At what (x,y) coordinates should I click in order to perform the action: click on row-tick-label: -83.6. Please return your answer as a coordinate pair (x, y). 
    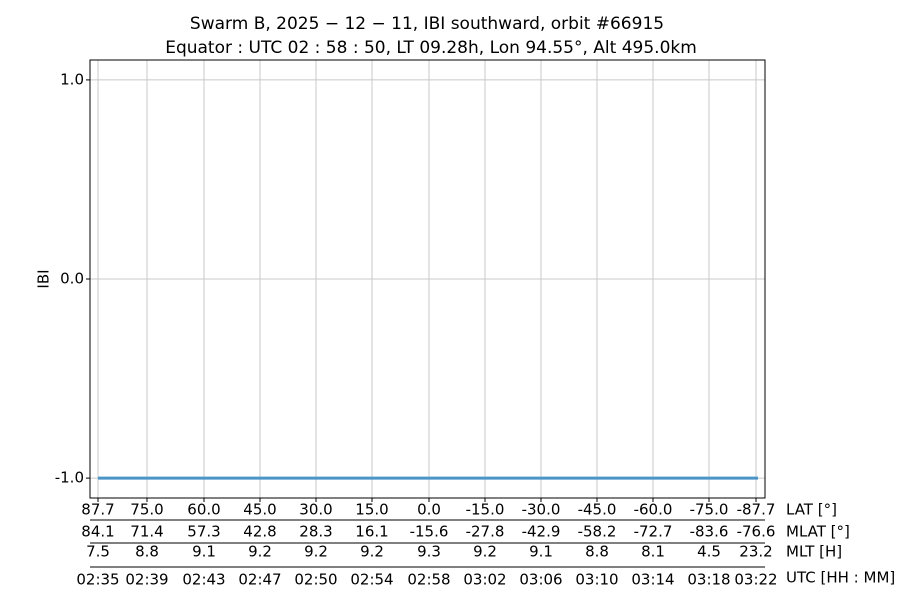
    Looking at the image, I should click on (709, 532).